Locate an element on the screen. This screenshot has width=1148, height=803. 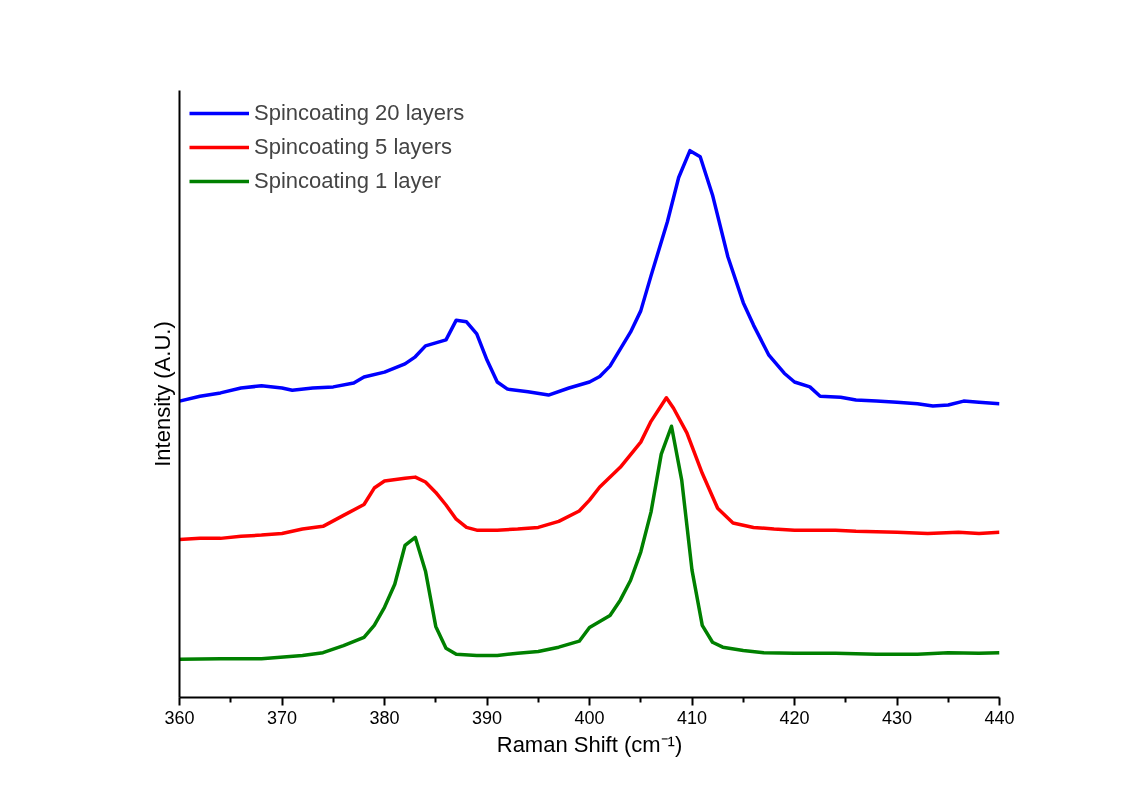
legend-label: Spincoating 1 layer is located at coordinates (348, 181).